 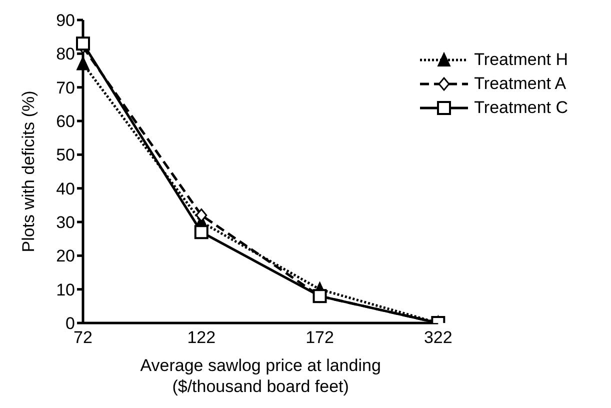 I want to click on legend-label: Treatment A, so click(x=520, y=84).